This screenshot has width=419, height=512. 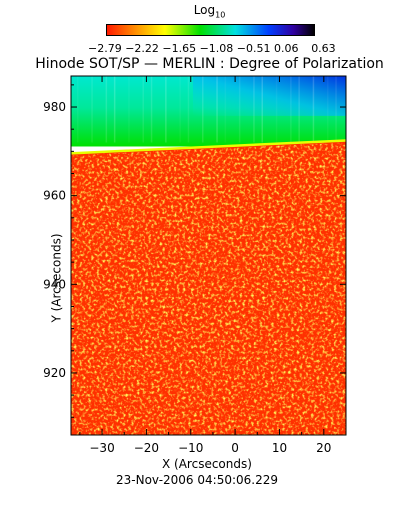 I want to click on colorbar, so click(x=210, y=30).